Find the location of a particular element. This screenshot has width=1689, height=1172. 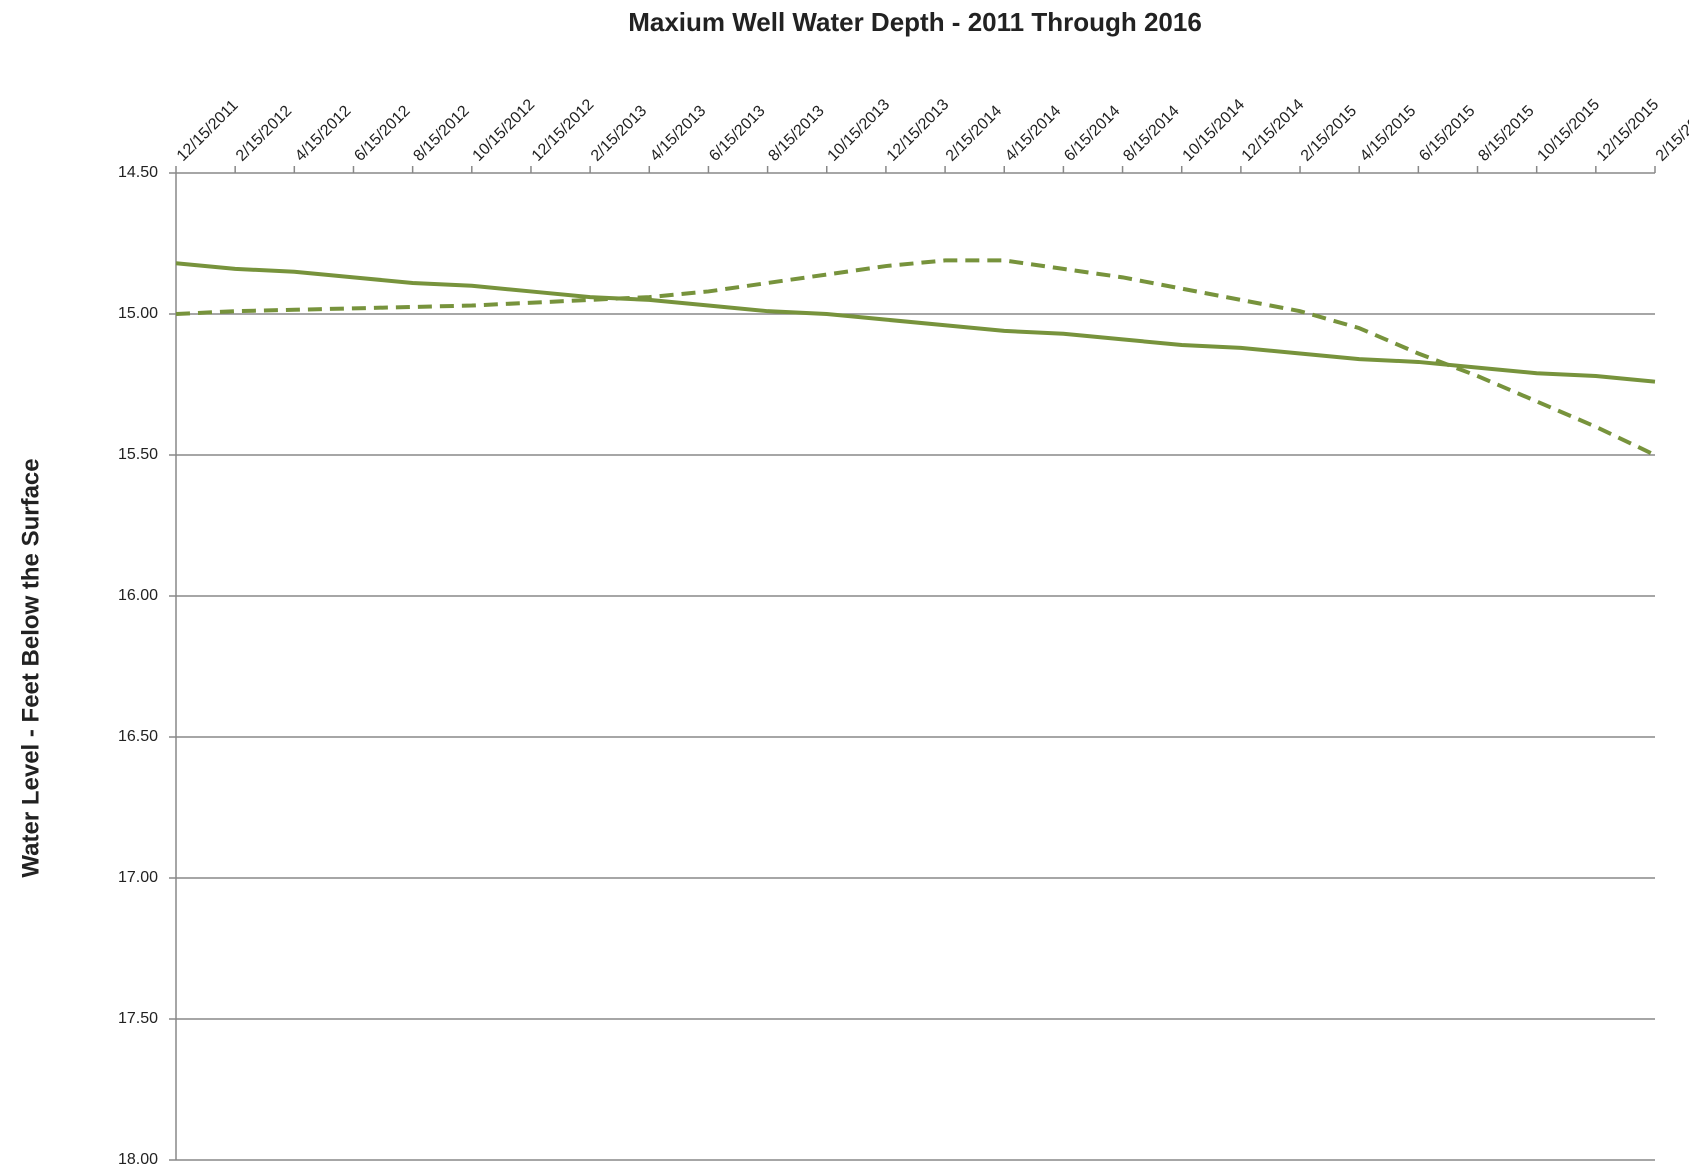

y-axis-label: Water Level - Feet Below the Surface is located at coordinates (30, 667).